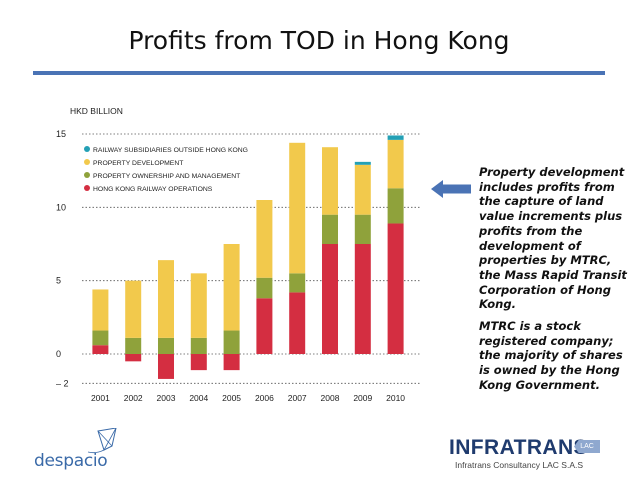 The width and height of the screenshot is (638, 478). I want to click on legend-entry: PROPERTY OWNERSHIP AND MANAGEMENT, so click(166, 176).